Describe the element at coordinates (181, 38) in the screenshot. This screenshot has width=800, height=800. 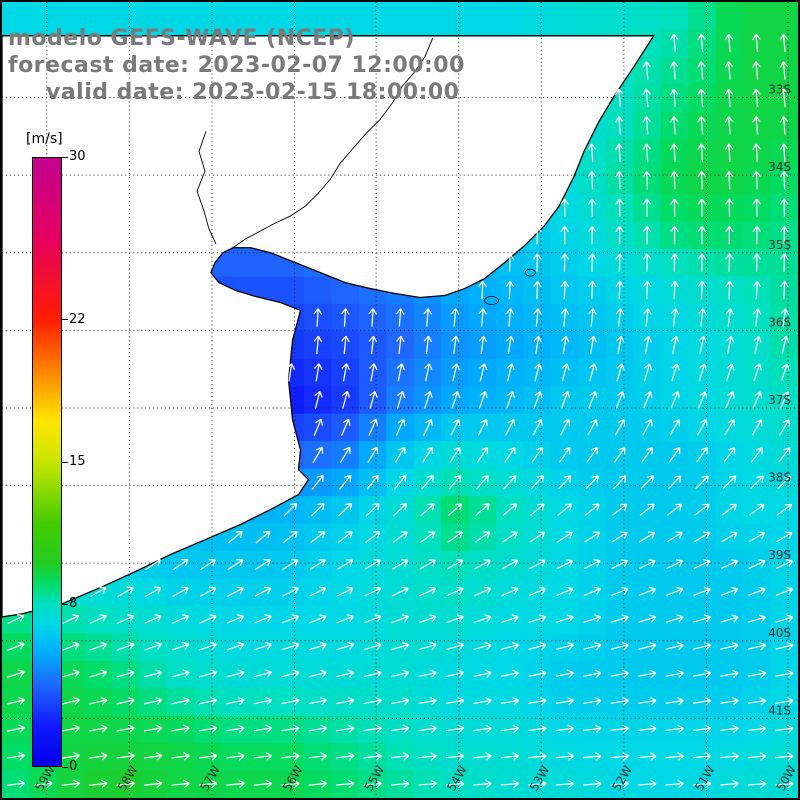
I see `title-model: modelo GEFS-WAVE (NCEP)` at that location.